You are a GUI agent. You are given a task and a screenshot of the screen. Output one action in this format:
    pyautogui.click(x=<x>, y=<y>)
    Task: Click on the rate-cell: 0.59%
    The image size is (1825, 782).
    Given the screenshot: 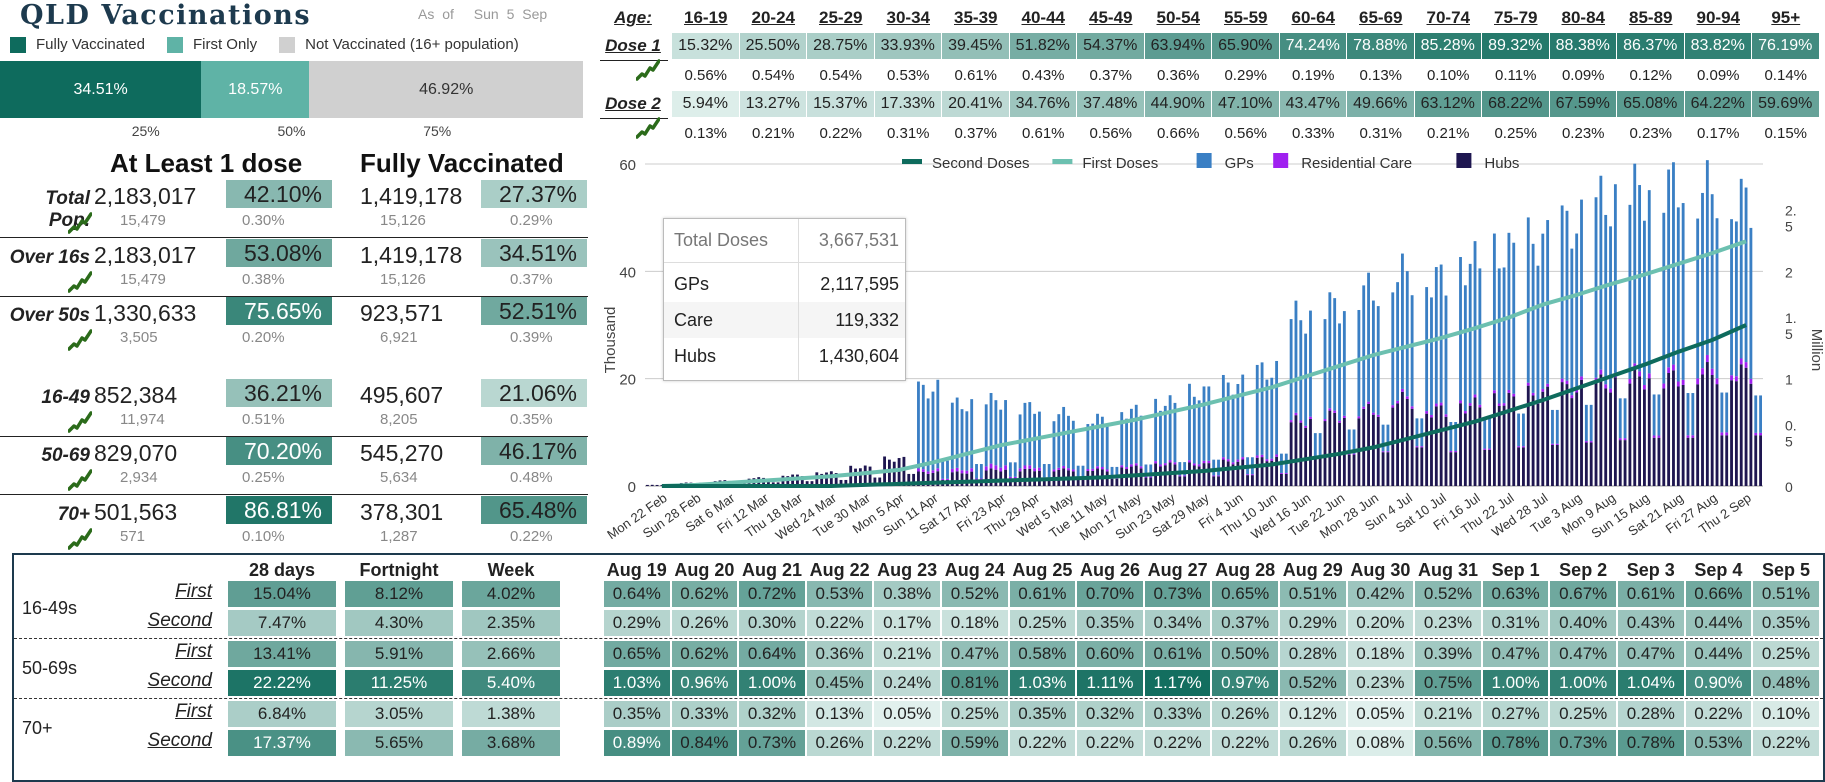 What is the action you would take?
    pyautogui.click(x=975, y=743)
    